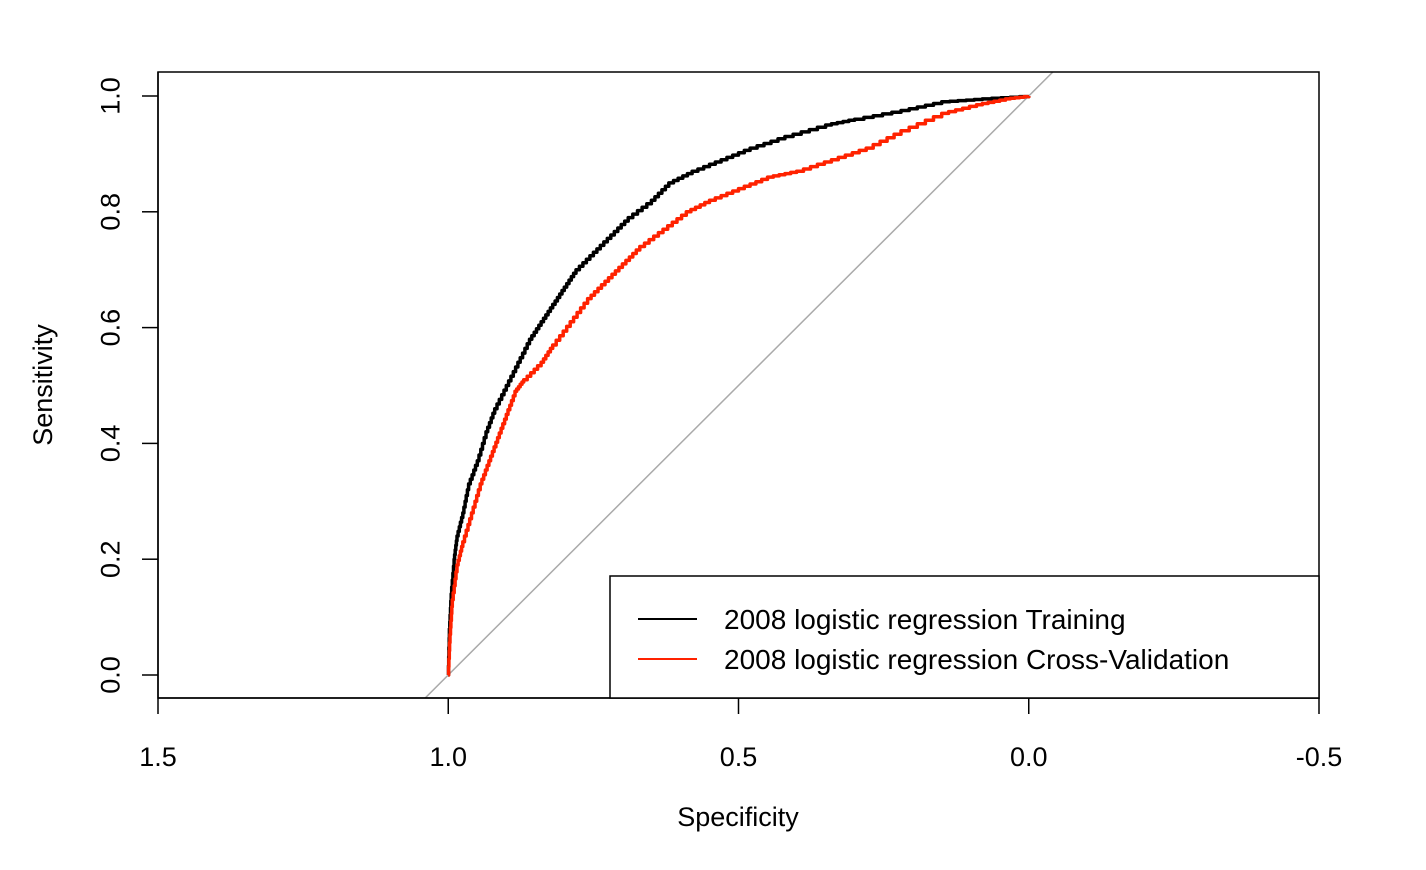 The image size is (1426, 870). Describe the element at coordinates (127, 385) in the screenshot. I see `y-axis: 0.0 0.2 0.4 0.6 0.8 1.0` at that location.